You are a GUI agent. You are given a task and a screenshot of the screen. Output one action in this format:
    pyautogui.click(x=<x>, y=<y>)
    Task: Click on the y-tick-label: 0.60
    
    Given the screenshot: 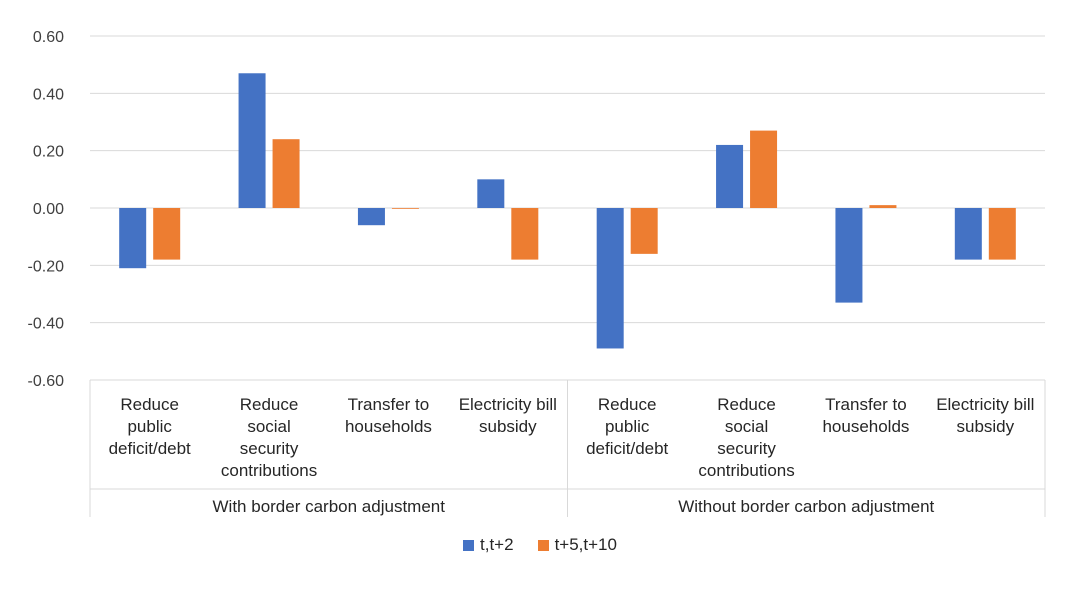 What is the action you would take?
    pyautogui.click(x=48, y=37)
    